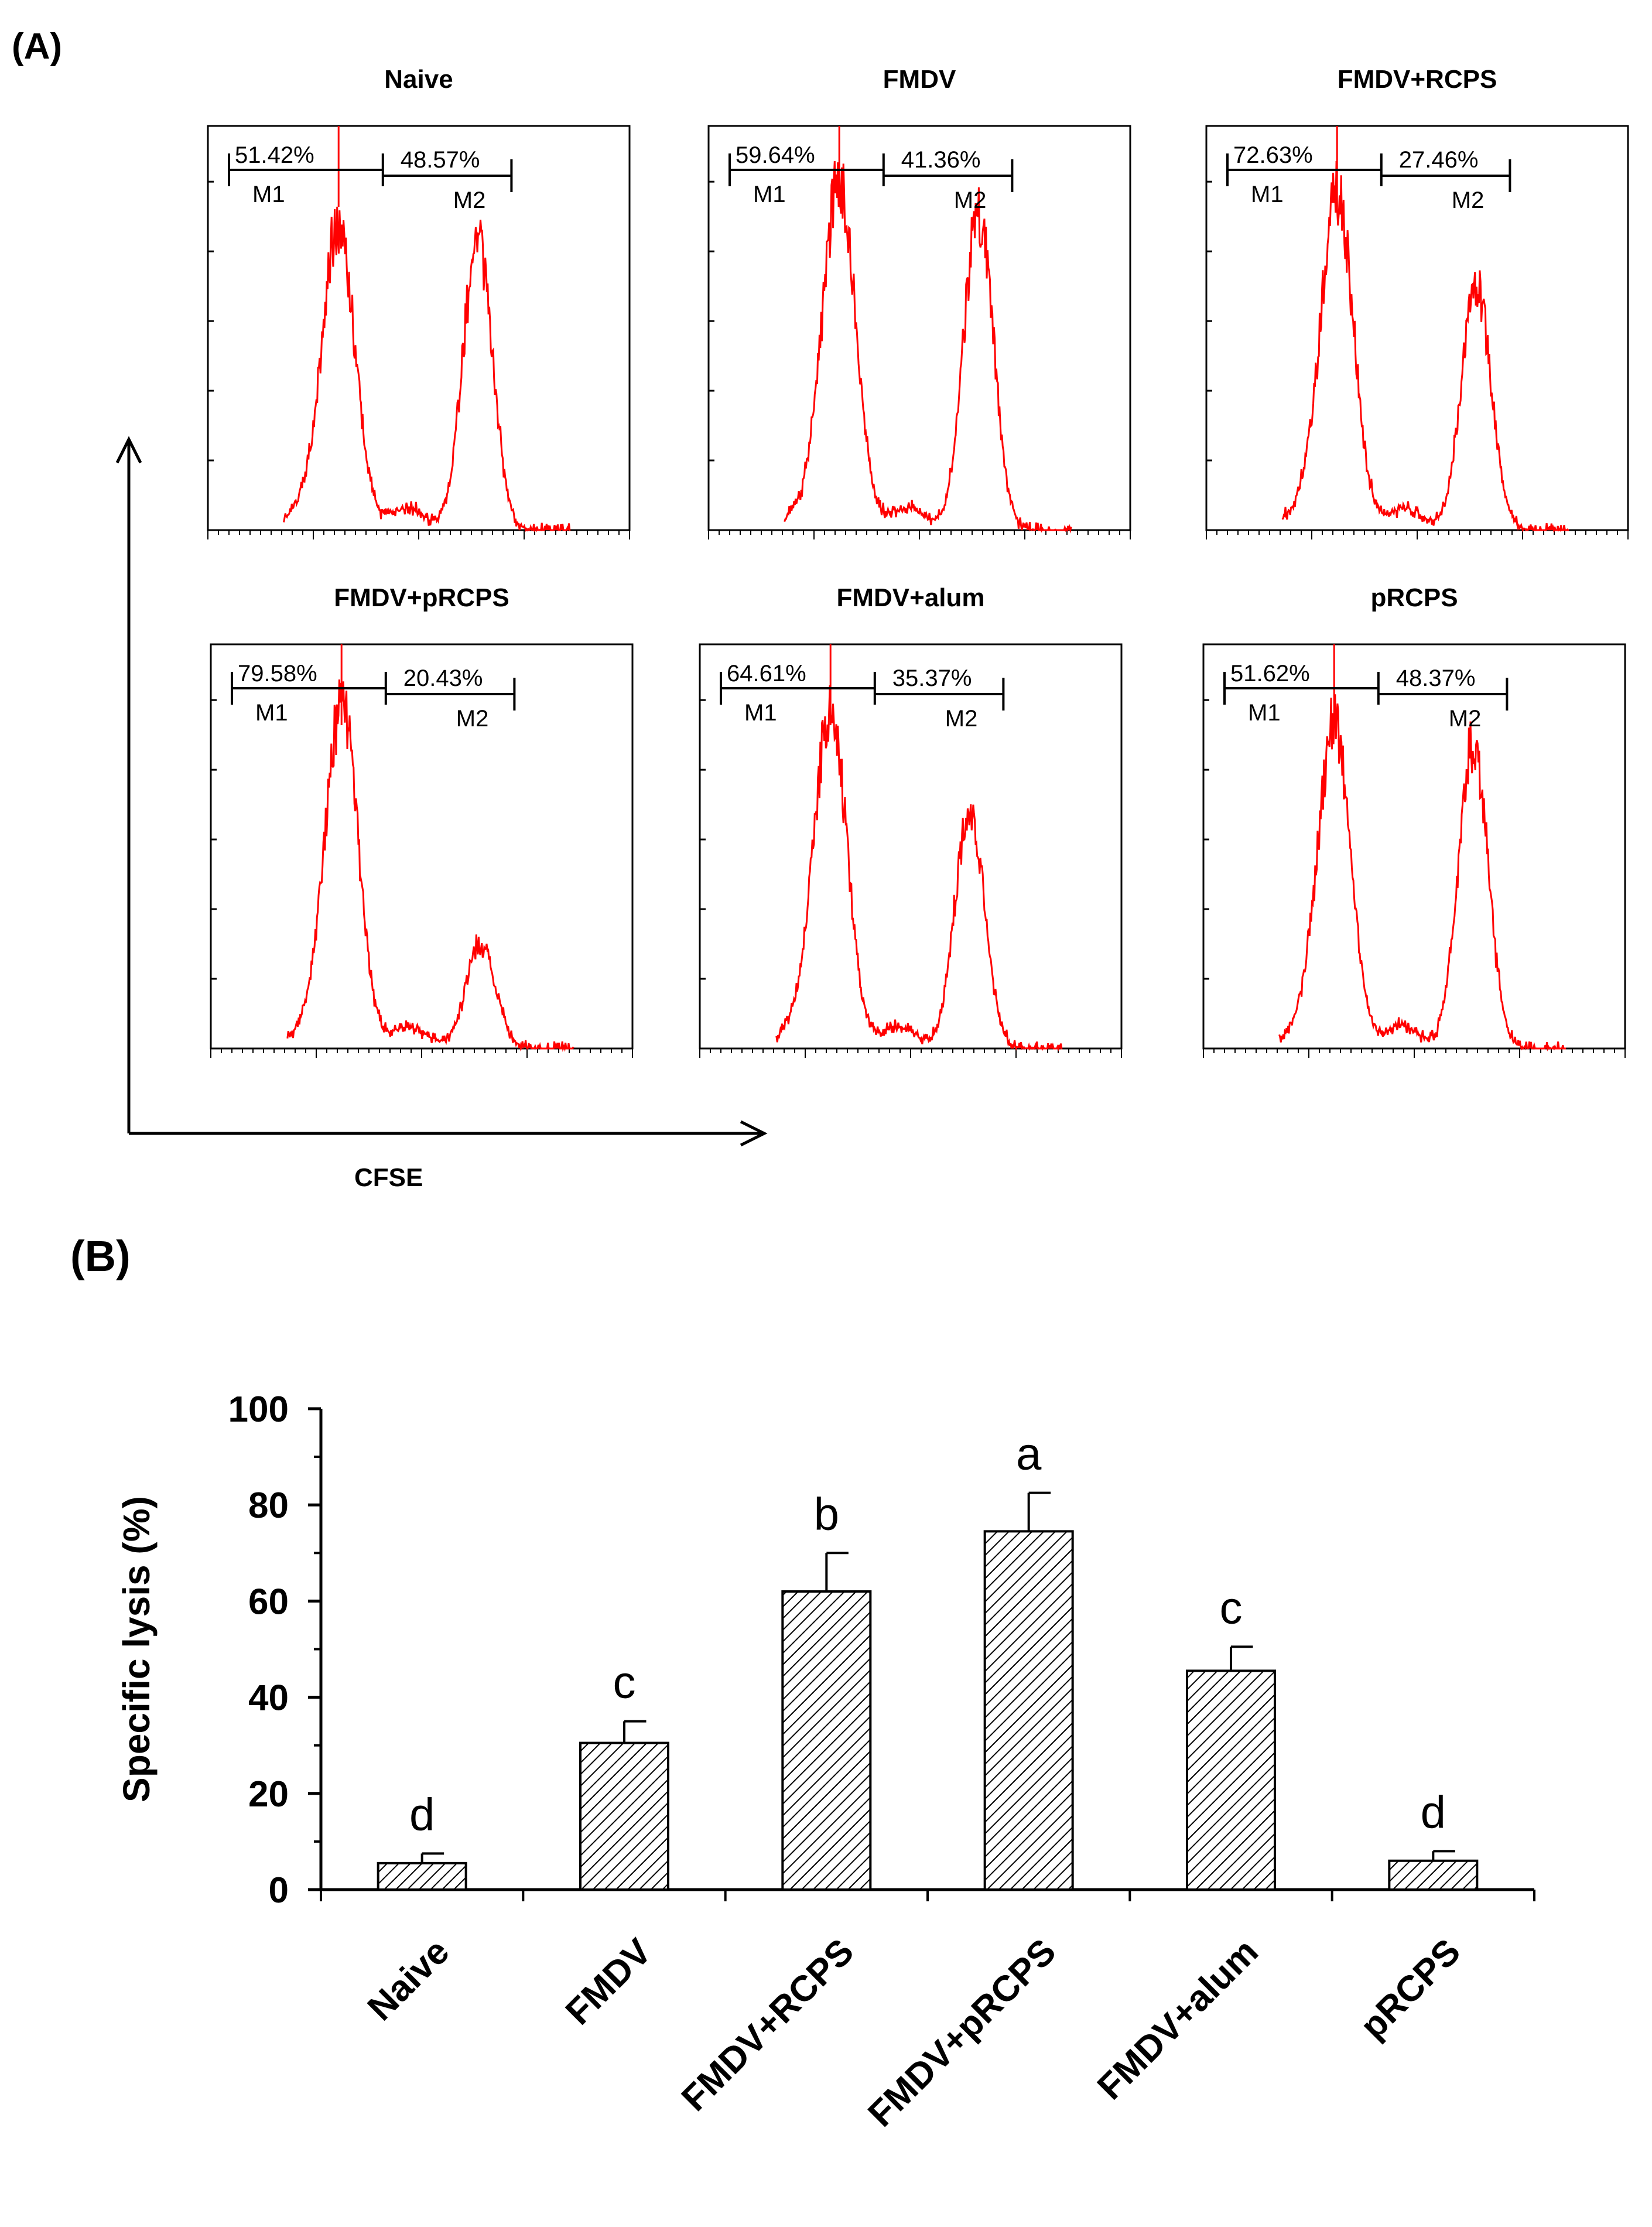 Image resolution: width=1652 pixels, height=2227 pixels. What do you see at coordinates (440, 160) in the screenshot?
I see `gate-m2-percent: 48.57%` at bounding box center [440, 160].